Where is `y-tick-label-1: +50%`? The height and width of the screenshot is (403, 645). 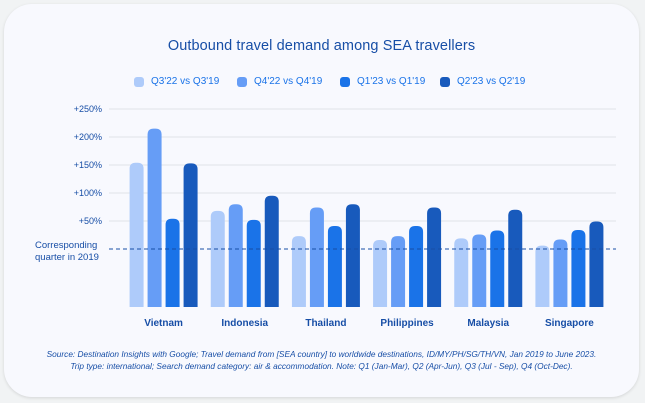
y-tick-label-1: +50% is located at coordinates (90, 221).